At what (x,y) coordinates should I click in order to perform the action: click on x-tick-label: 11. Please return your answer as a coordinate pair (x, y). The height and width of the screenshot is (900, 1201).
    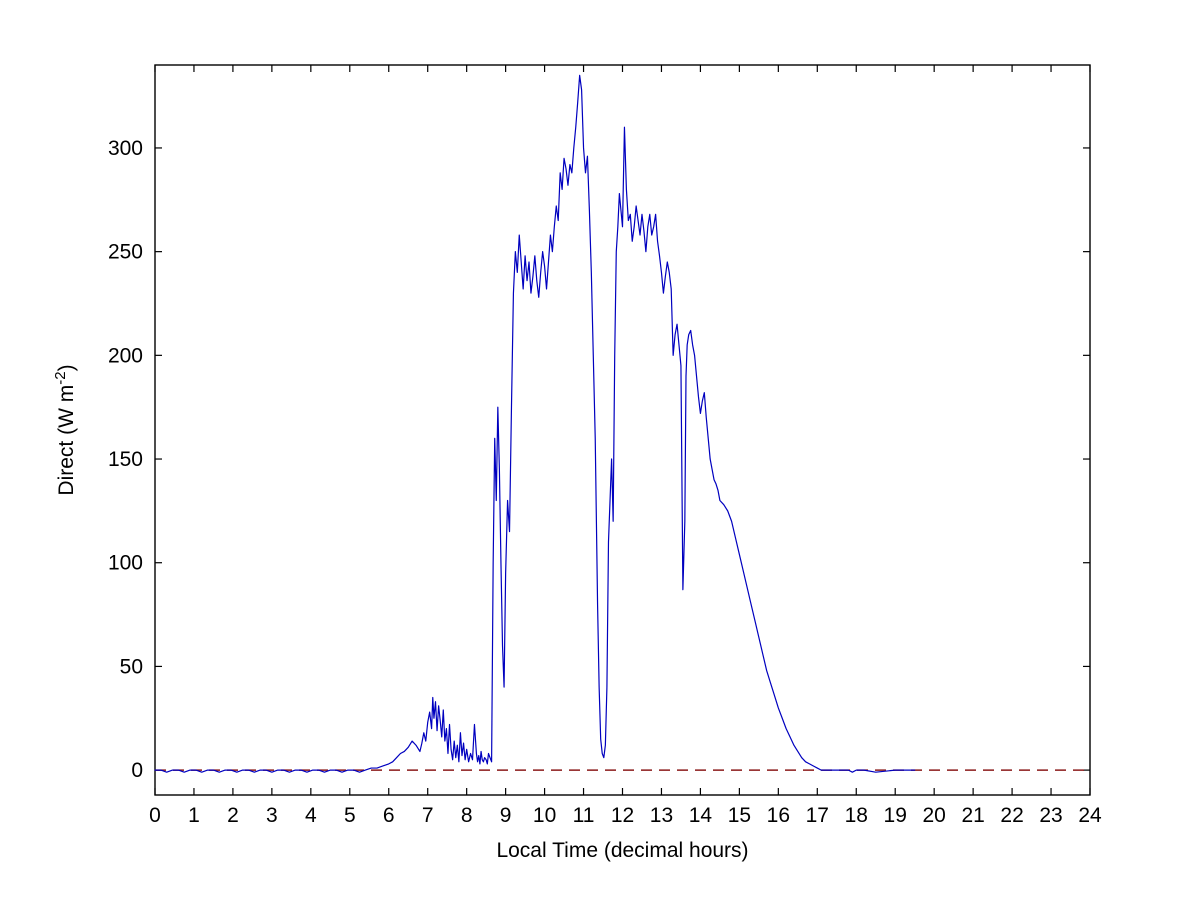
    Looking at the image, I should click on (584, 815).